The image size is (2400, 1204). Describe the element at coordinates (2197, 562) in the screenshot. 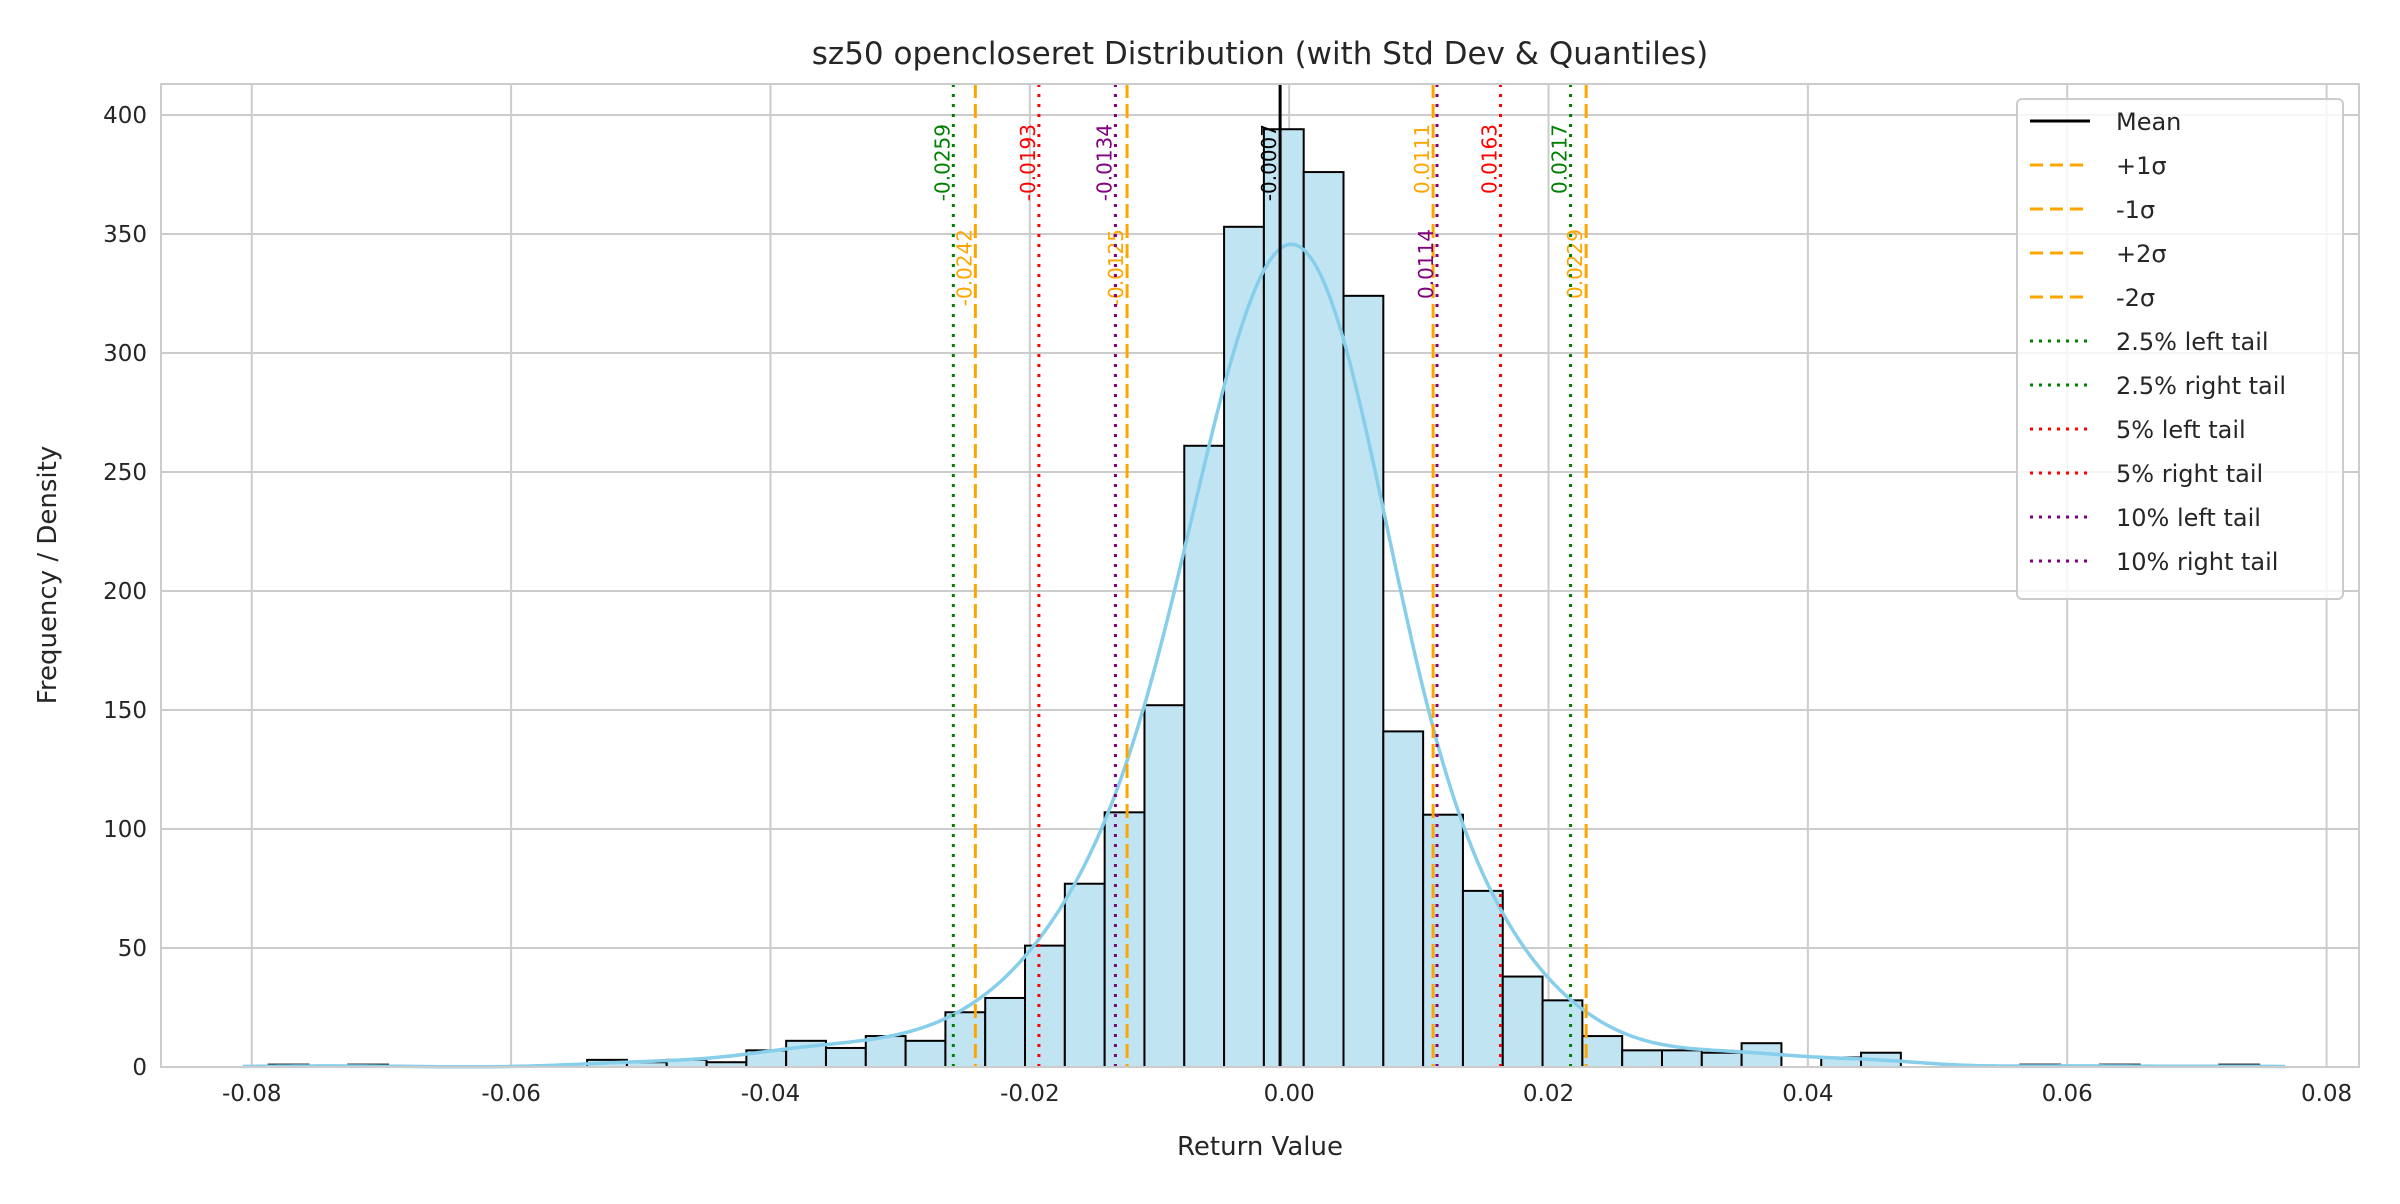

I see `legend-label: 10% right tail` at that location.